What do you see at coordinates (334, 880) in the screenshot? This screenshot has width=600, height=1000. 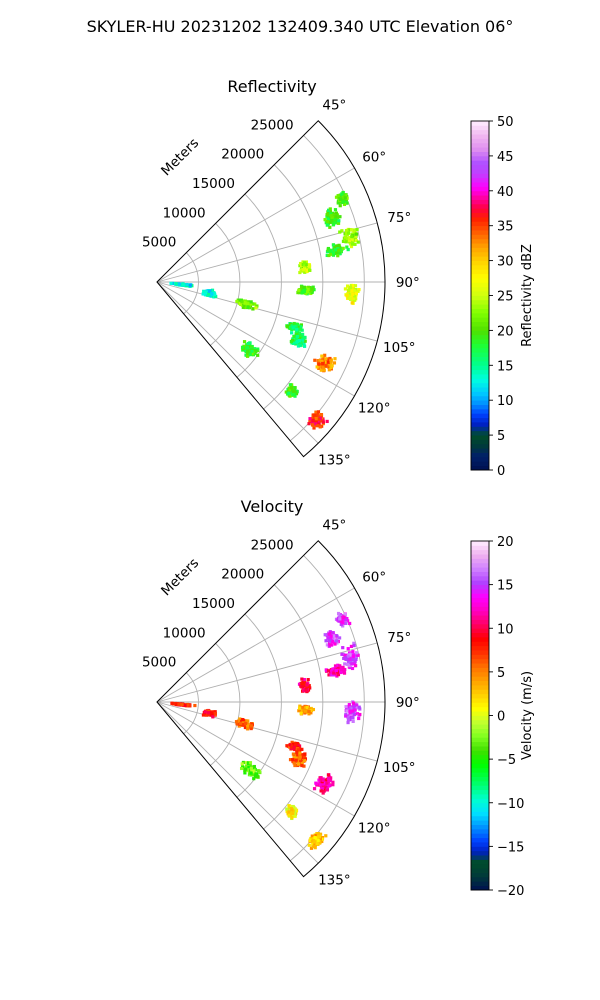 I see `azimuth-tick-label: 135°` at bounding box center [334, 880].